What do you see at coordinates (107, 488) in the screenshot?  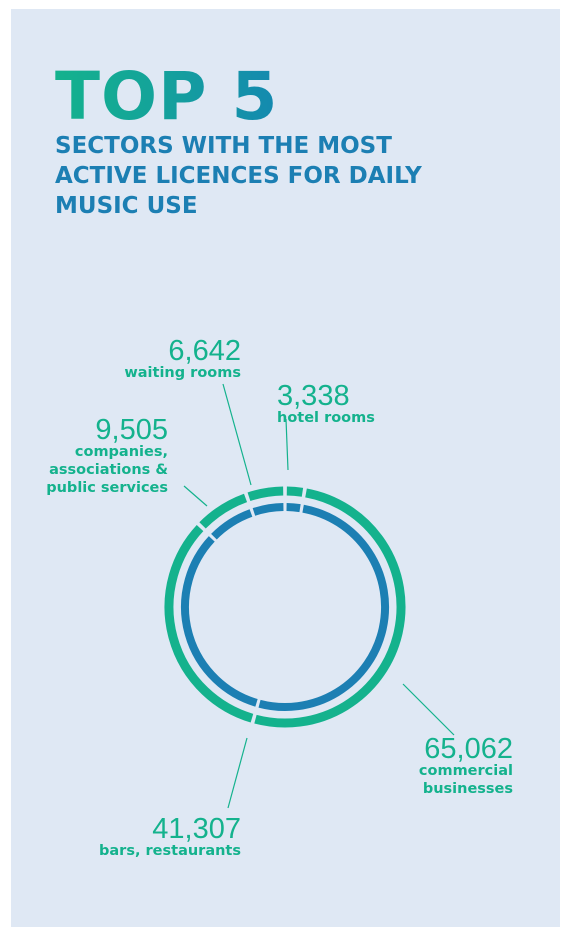 I see `data-label-category: public services` at bounding box center [107, 488].